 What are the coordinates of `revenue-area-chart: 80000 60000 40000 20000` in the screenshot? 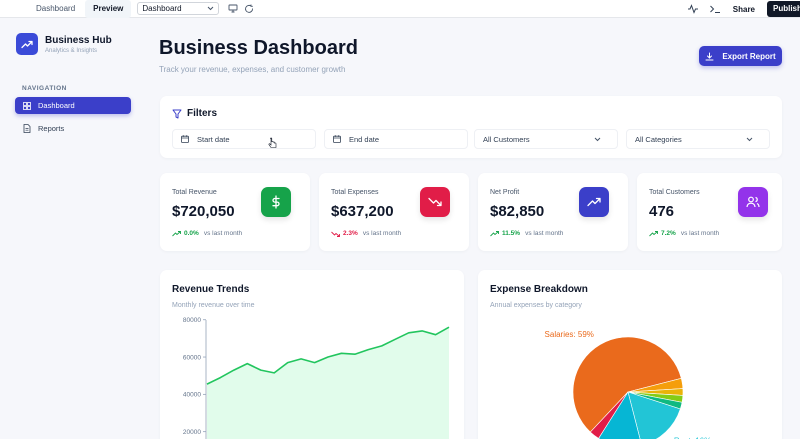 It's located at (316, 378).